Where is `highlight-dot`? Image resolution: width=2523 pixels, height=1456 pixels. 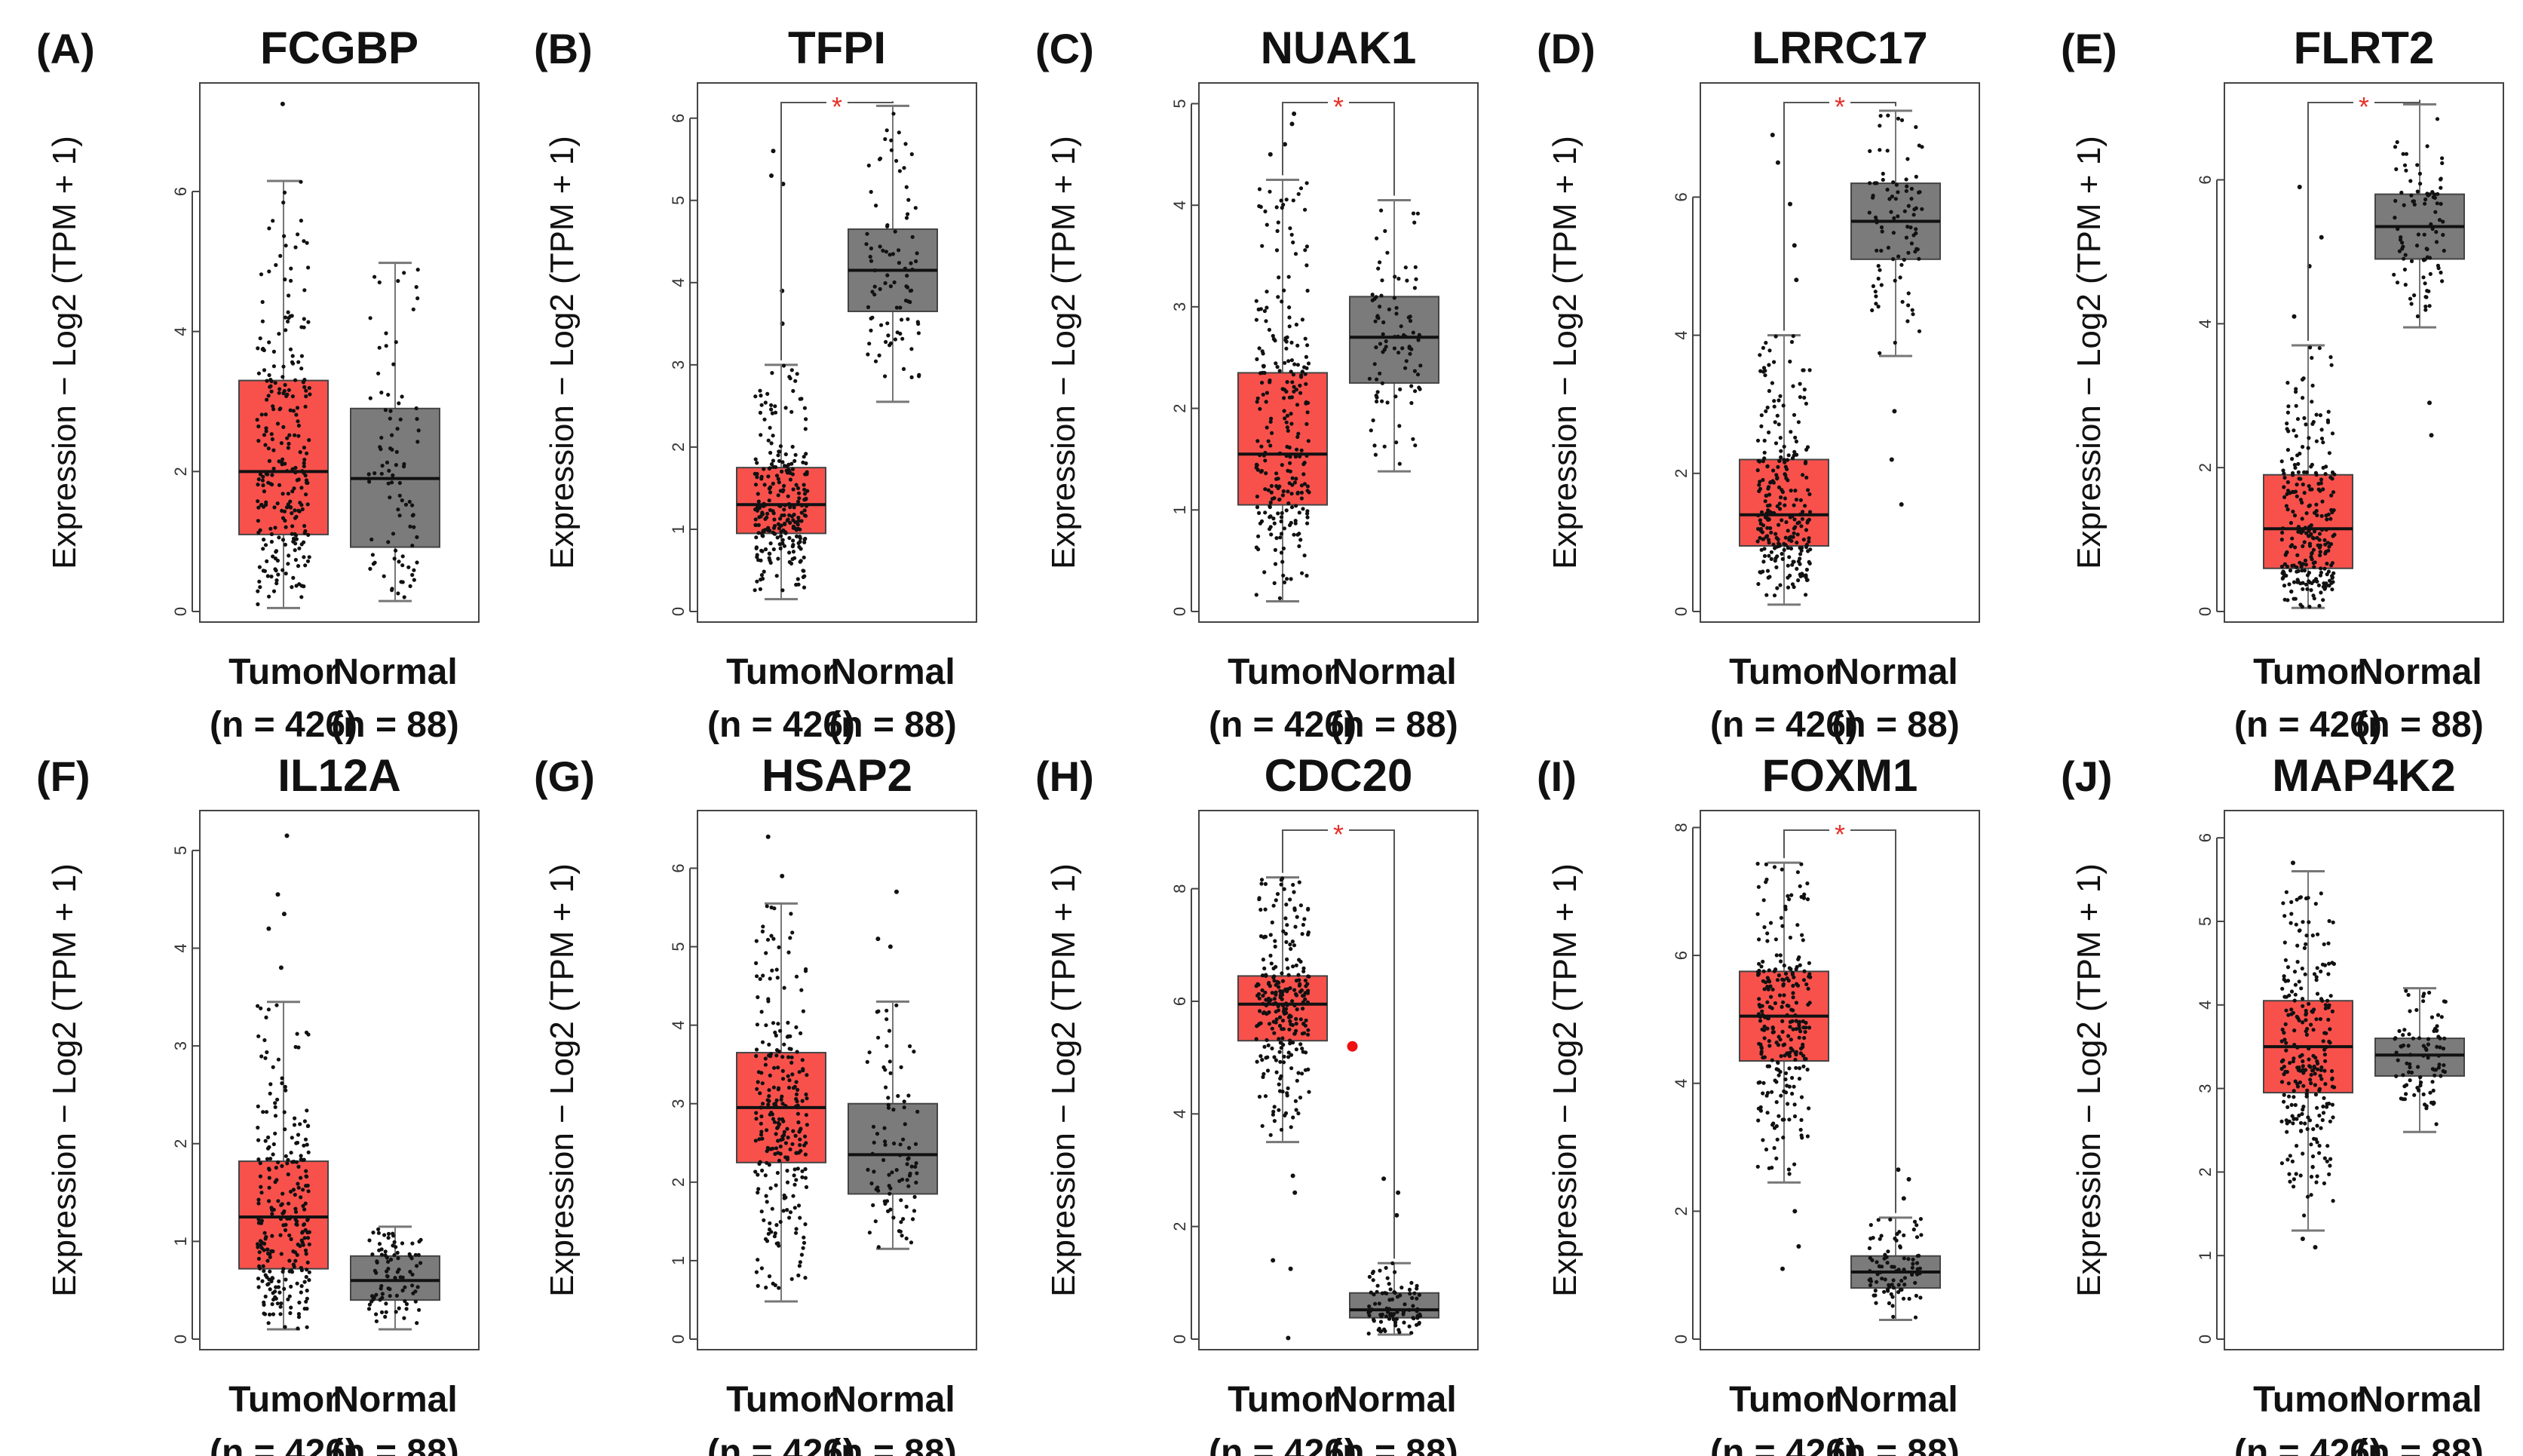
highlight-dot is located at coordinates (1352, 1046).